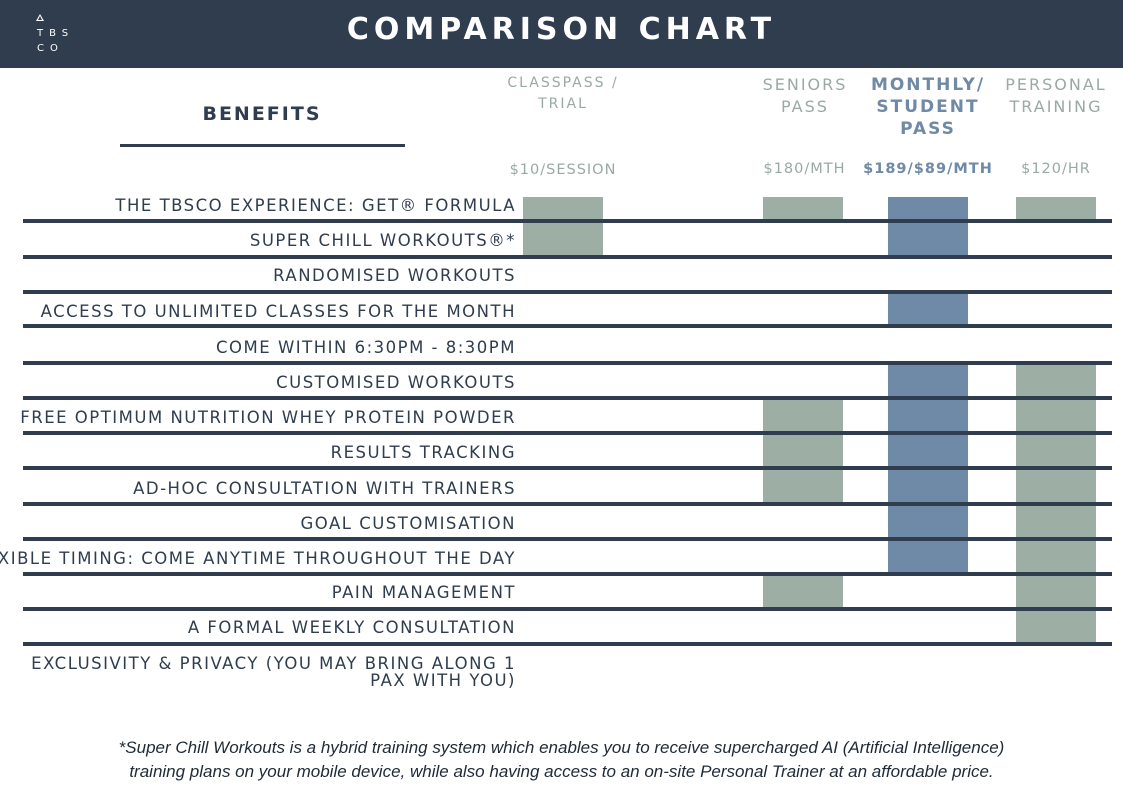 The image size is (1123, 794). Describe the element at coordinates (1056, 84) in the screenshot. I see `column-heading-line: PERSONAL` at that location.